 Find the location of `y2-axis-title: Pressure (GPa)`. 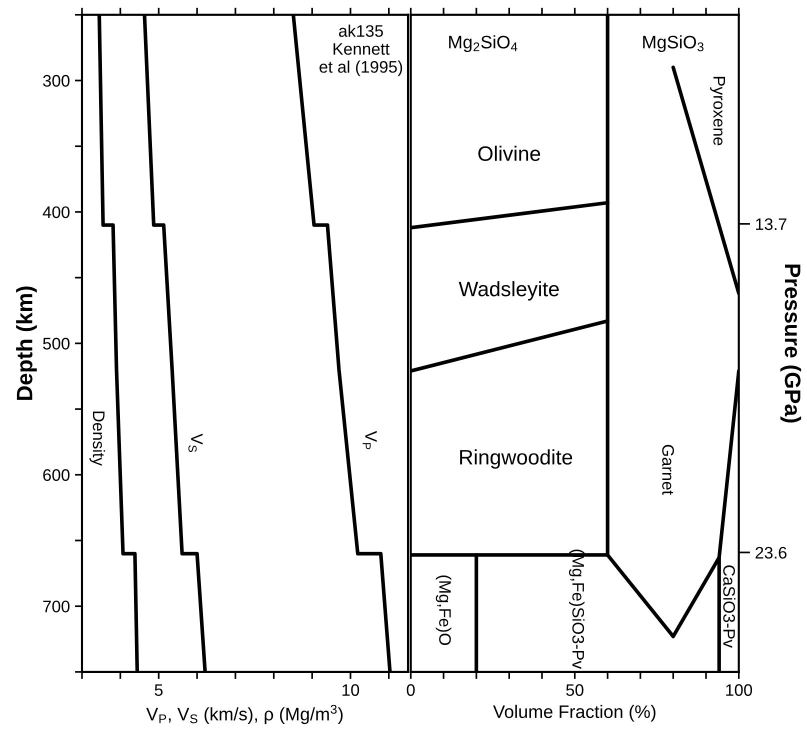

y2-axis-title: Pressure (GPa) is located at coordinates (791, 343).